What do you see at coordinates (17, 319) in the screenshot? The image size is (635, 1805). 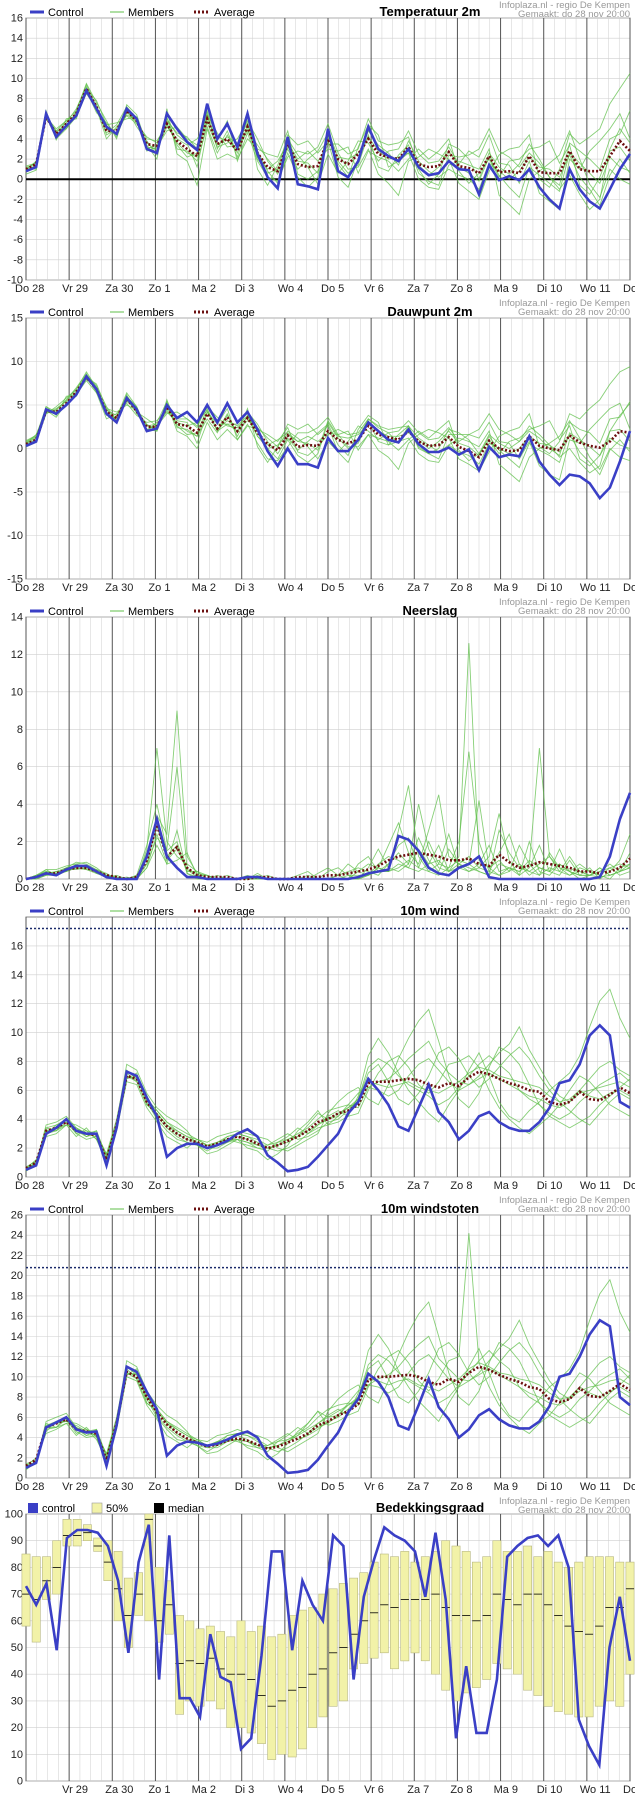 I see `y-tick-label: 15` at bounding box center [17, 319].